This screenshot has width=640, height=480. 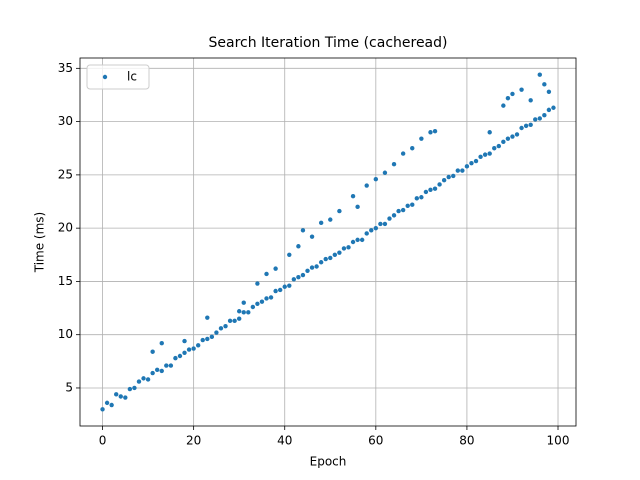 What do you see at coordinates (65, 121) in the screenshot?
I see `y-tick-label: 30` at bounding box center [65, 121].